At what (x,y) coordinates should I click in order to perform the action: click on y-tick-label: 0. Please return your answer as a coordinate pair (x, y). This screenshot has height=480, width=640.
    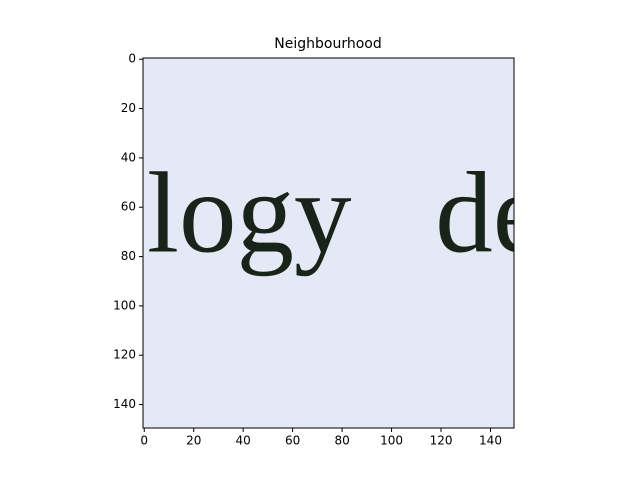
    Looking at the image, I should click on (132, 59).